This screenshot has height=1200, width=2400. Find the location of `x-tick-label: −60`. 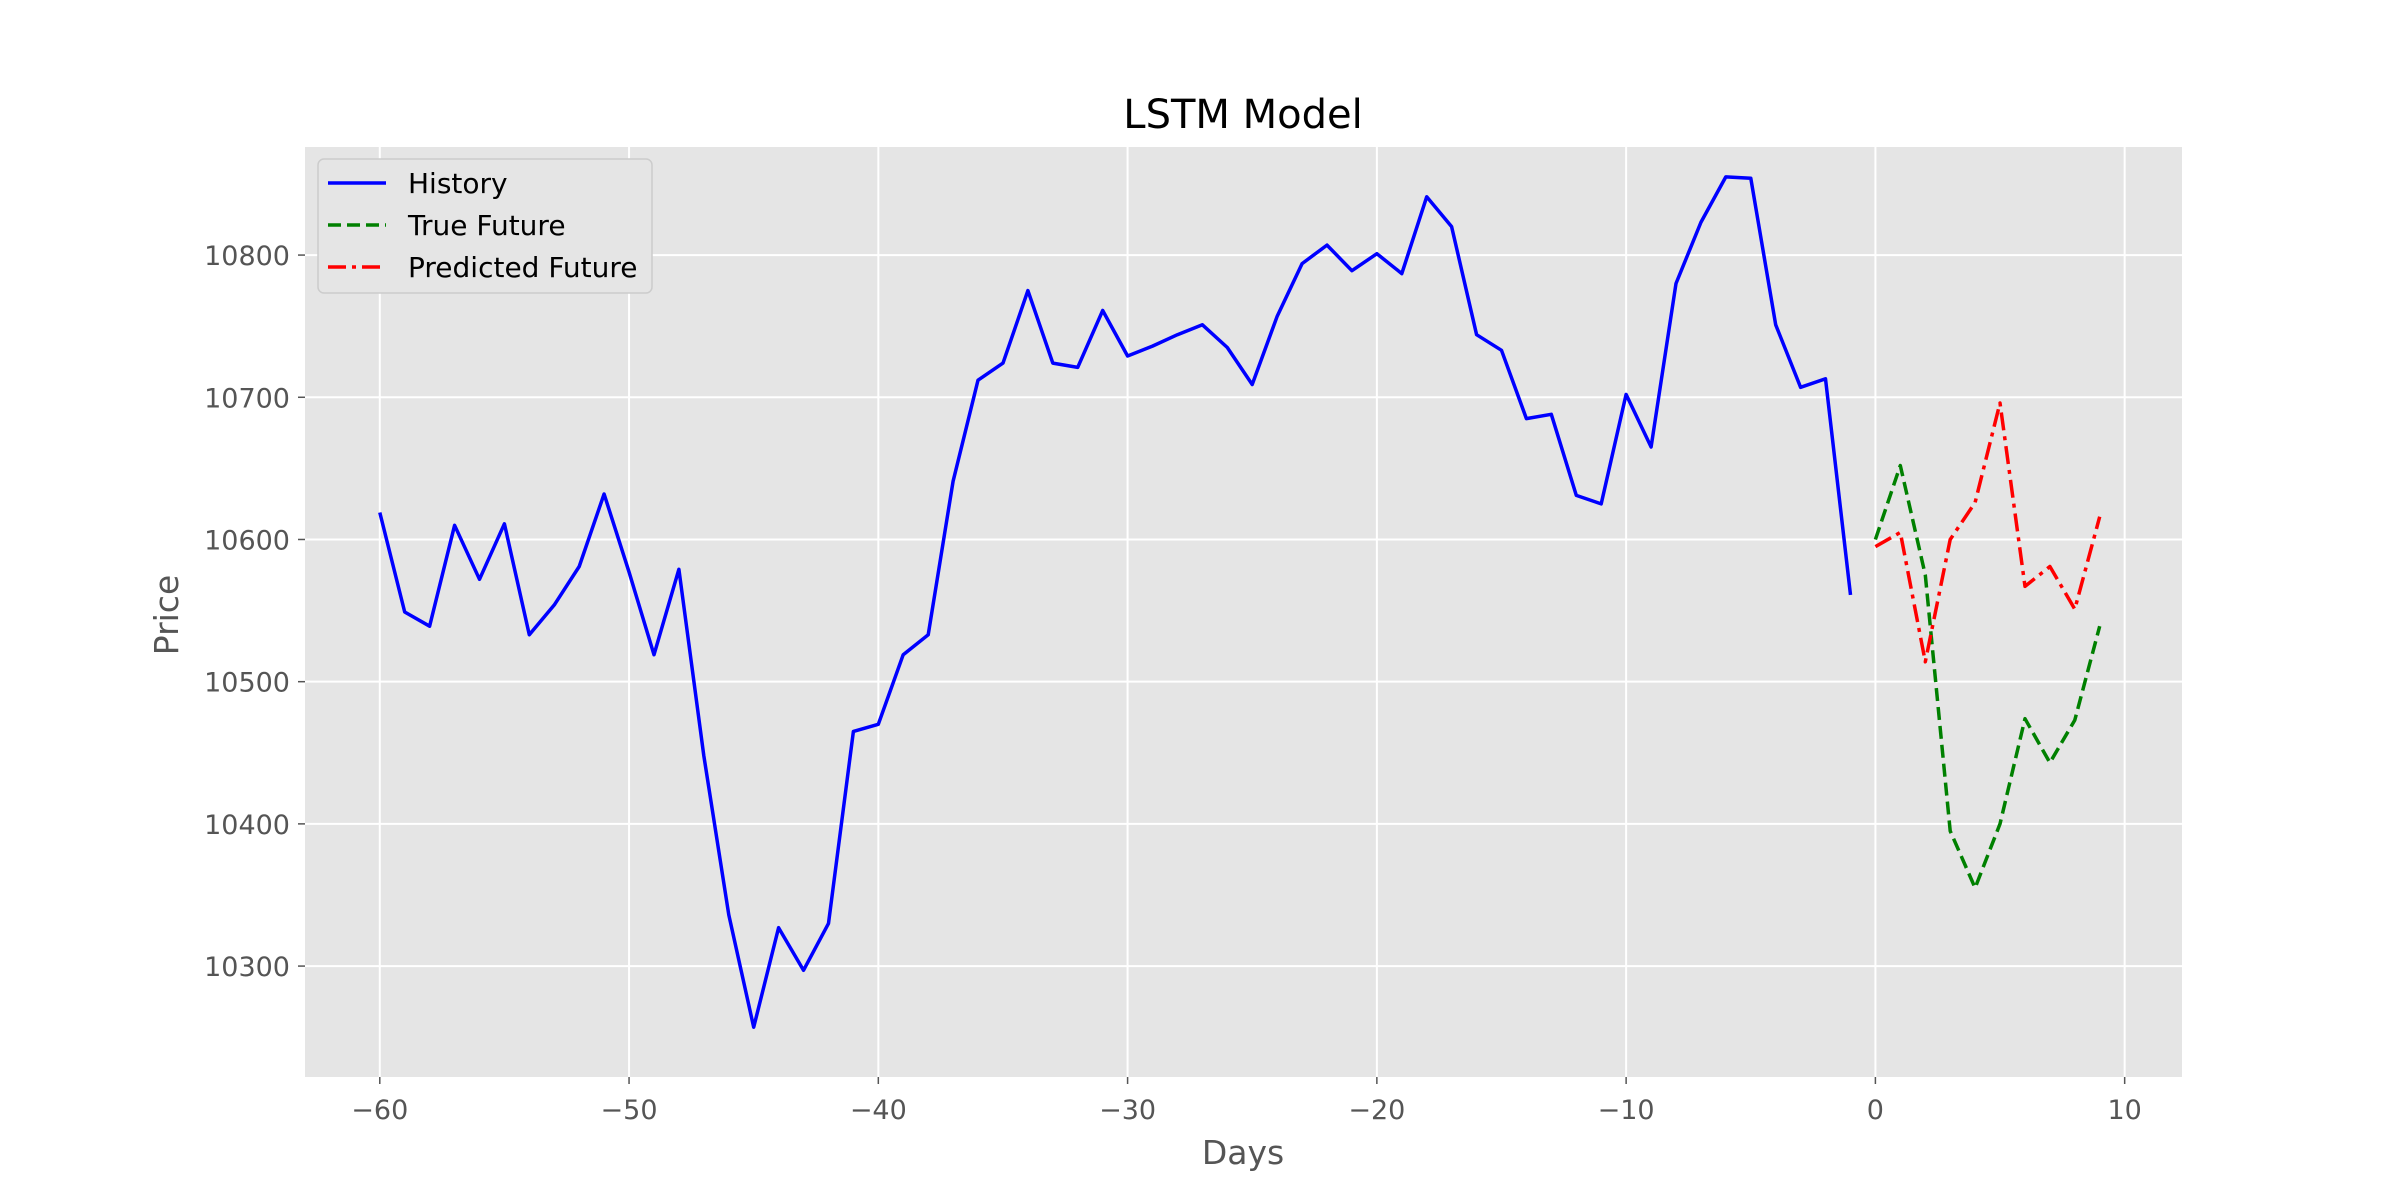

x-tick-label: −60 is located at coordinates (379, 1110).